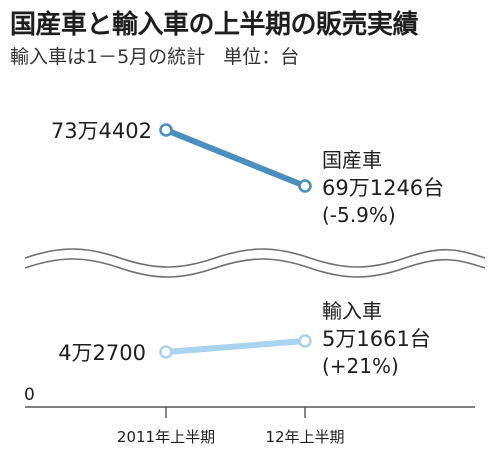 The height and width of the screenshot is (454, 500). What do you see at coordinates (235, 158) in the screenshot?
I see `series-line-domestic` at bounding box center [235, 158].